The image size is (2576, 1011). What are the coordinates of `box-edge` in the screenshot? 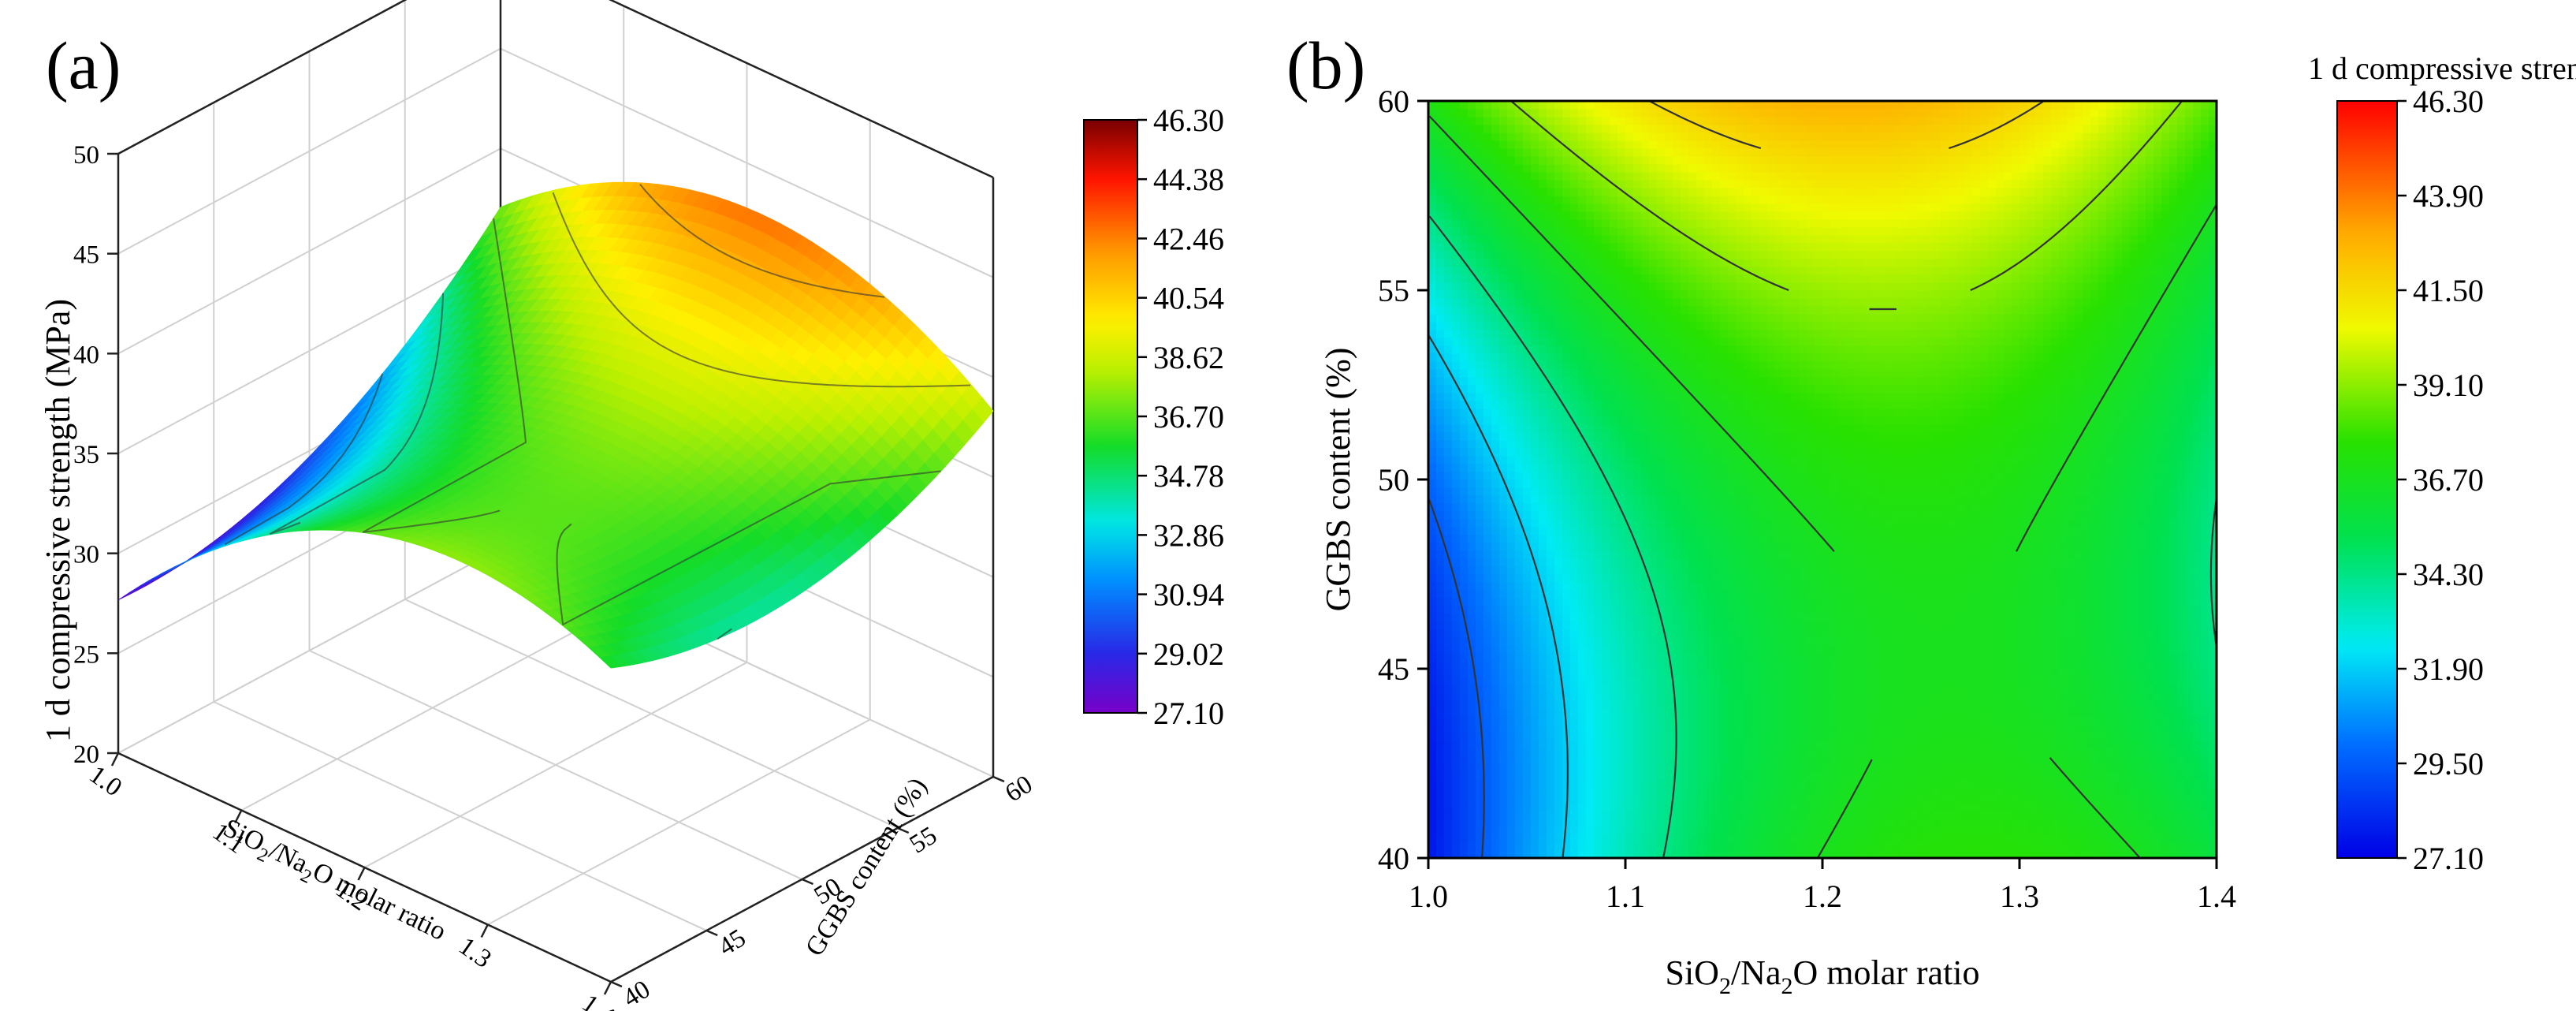 It's located at (262, 77).